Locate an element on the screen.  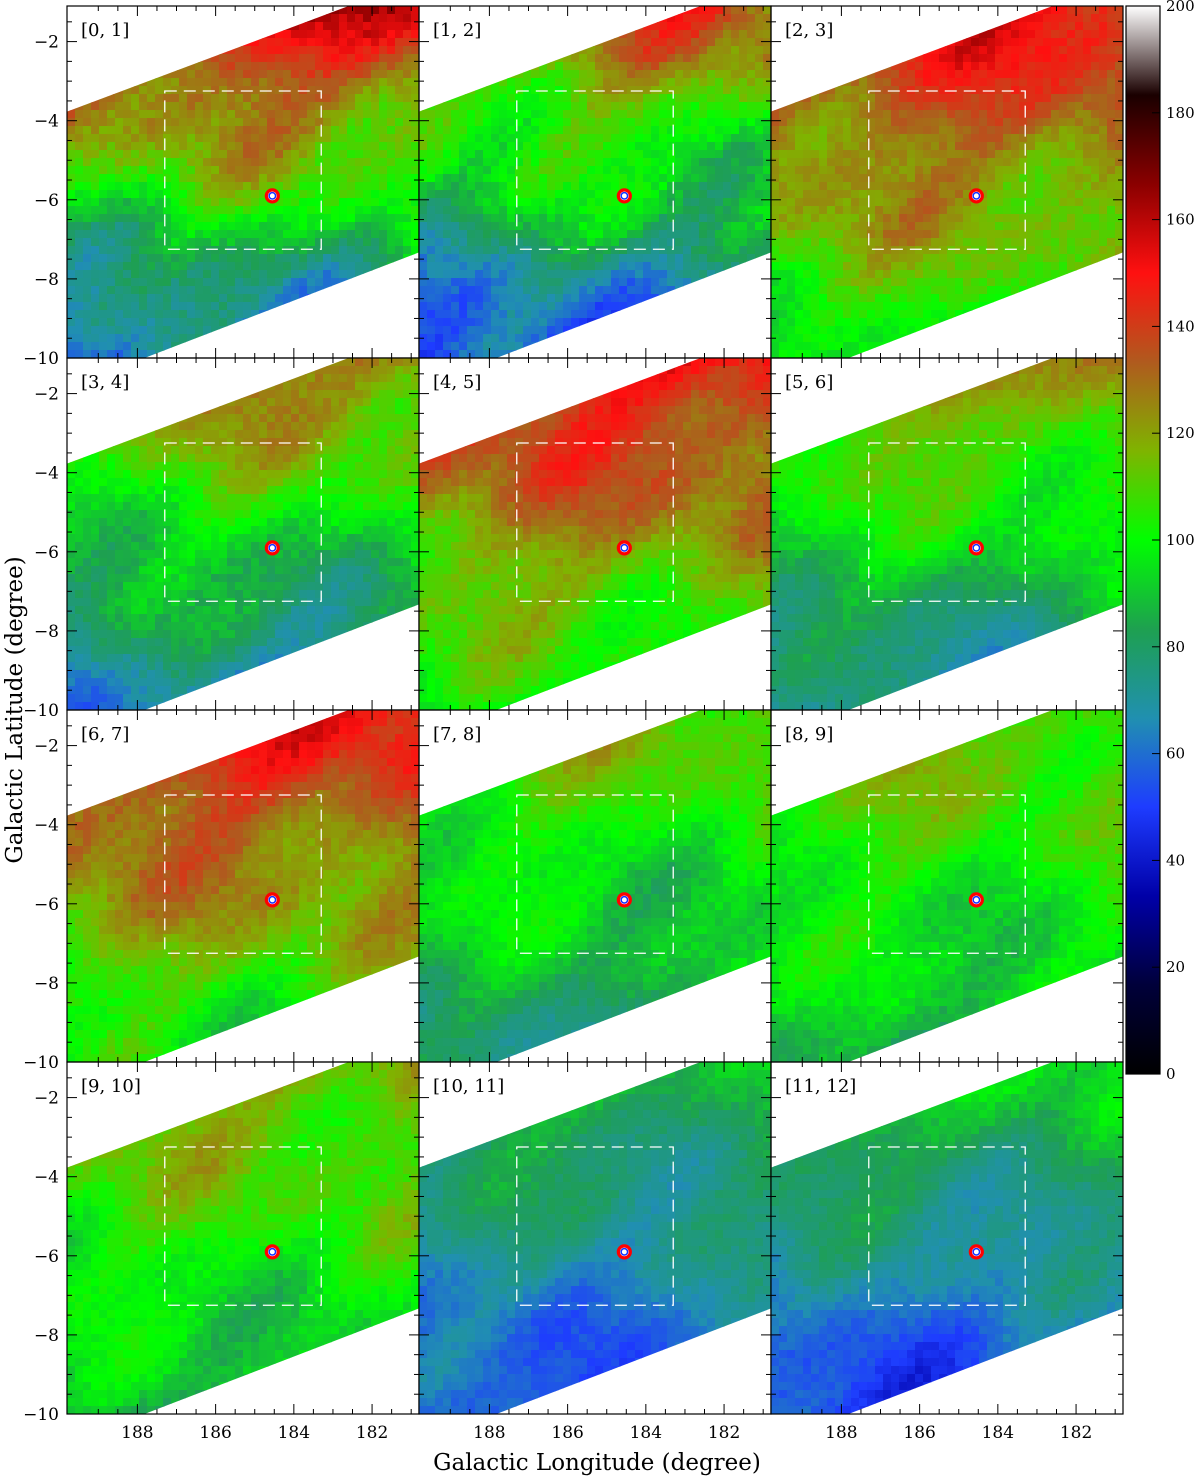
panel-velocity-label: [9, 10] is located at coordinates (111, 1086).